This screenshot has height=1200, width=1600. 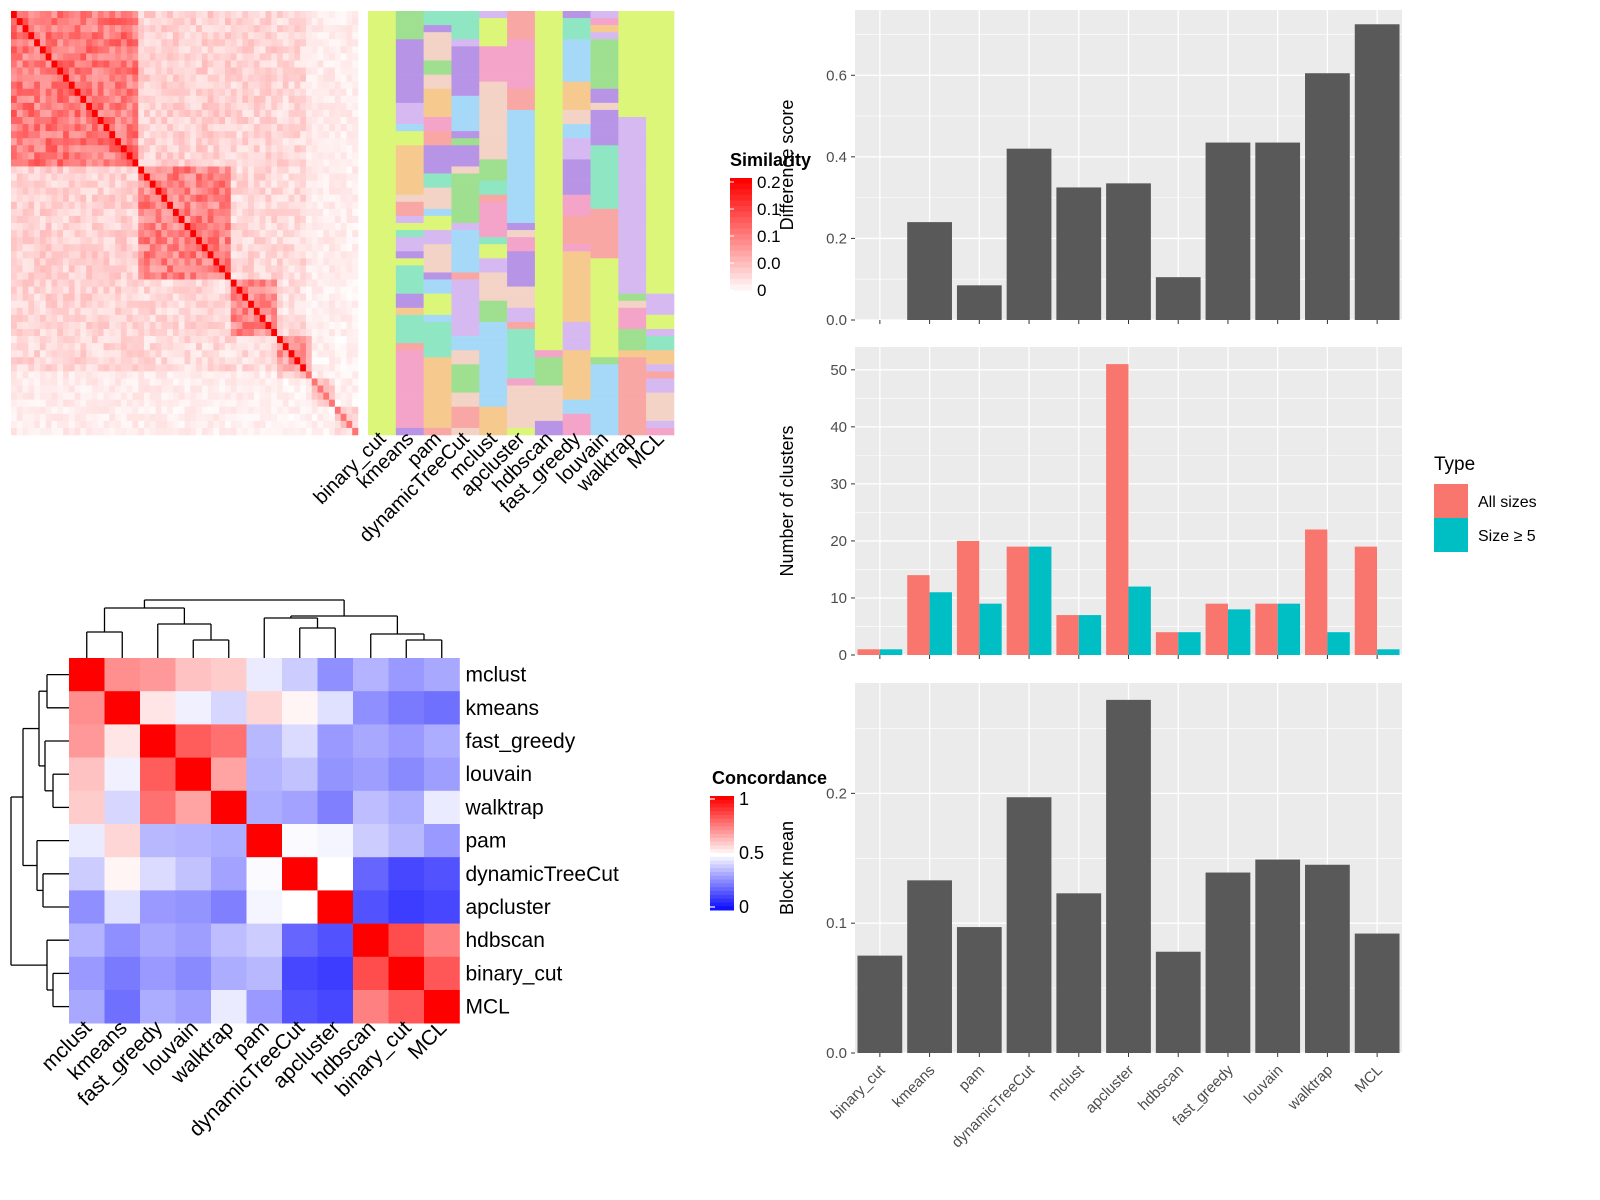 What do you see at coordinates (741, 248) in the screenshot?
I see `similarity-legend-swatch` at bounding box center [741, 248].